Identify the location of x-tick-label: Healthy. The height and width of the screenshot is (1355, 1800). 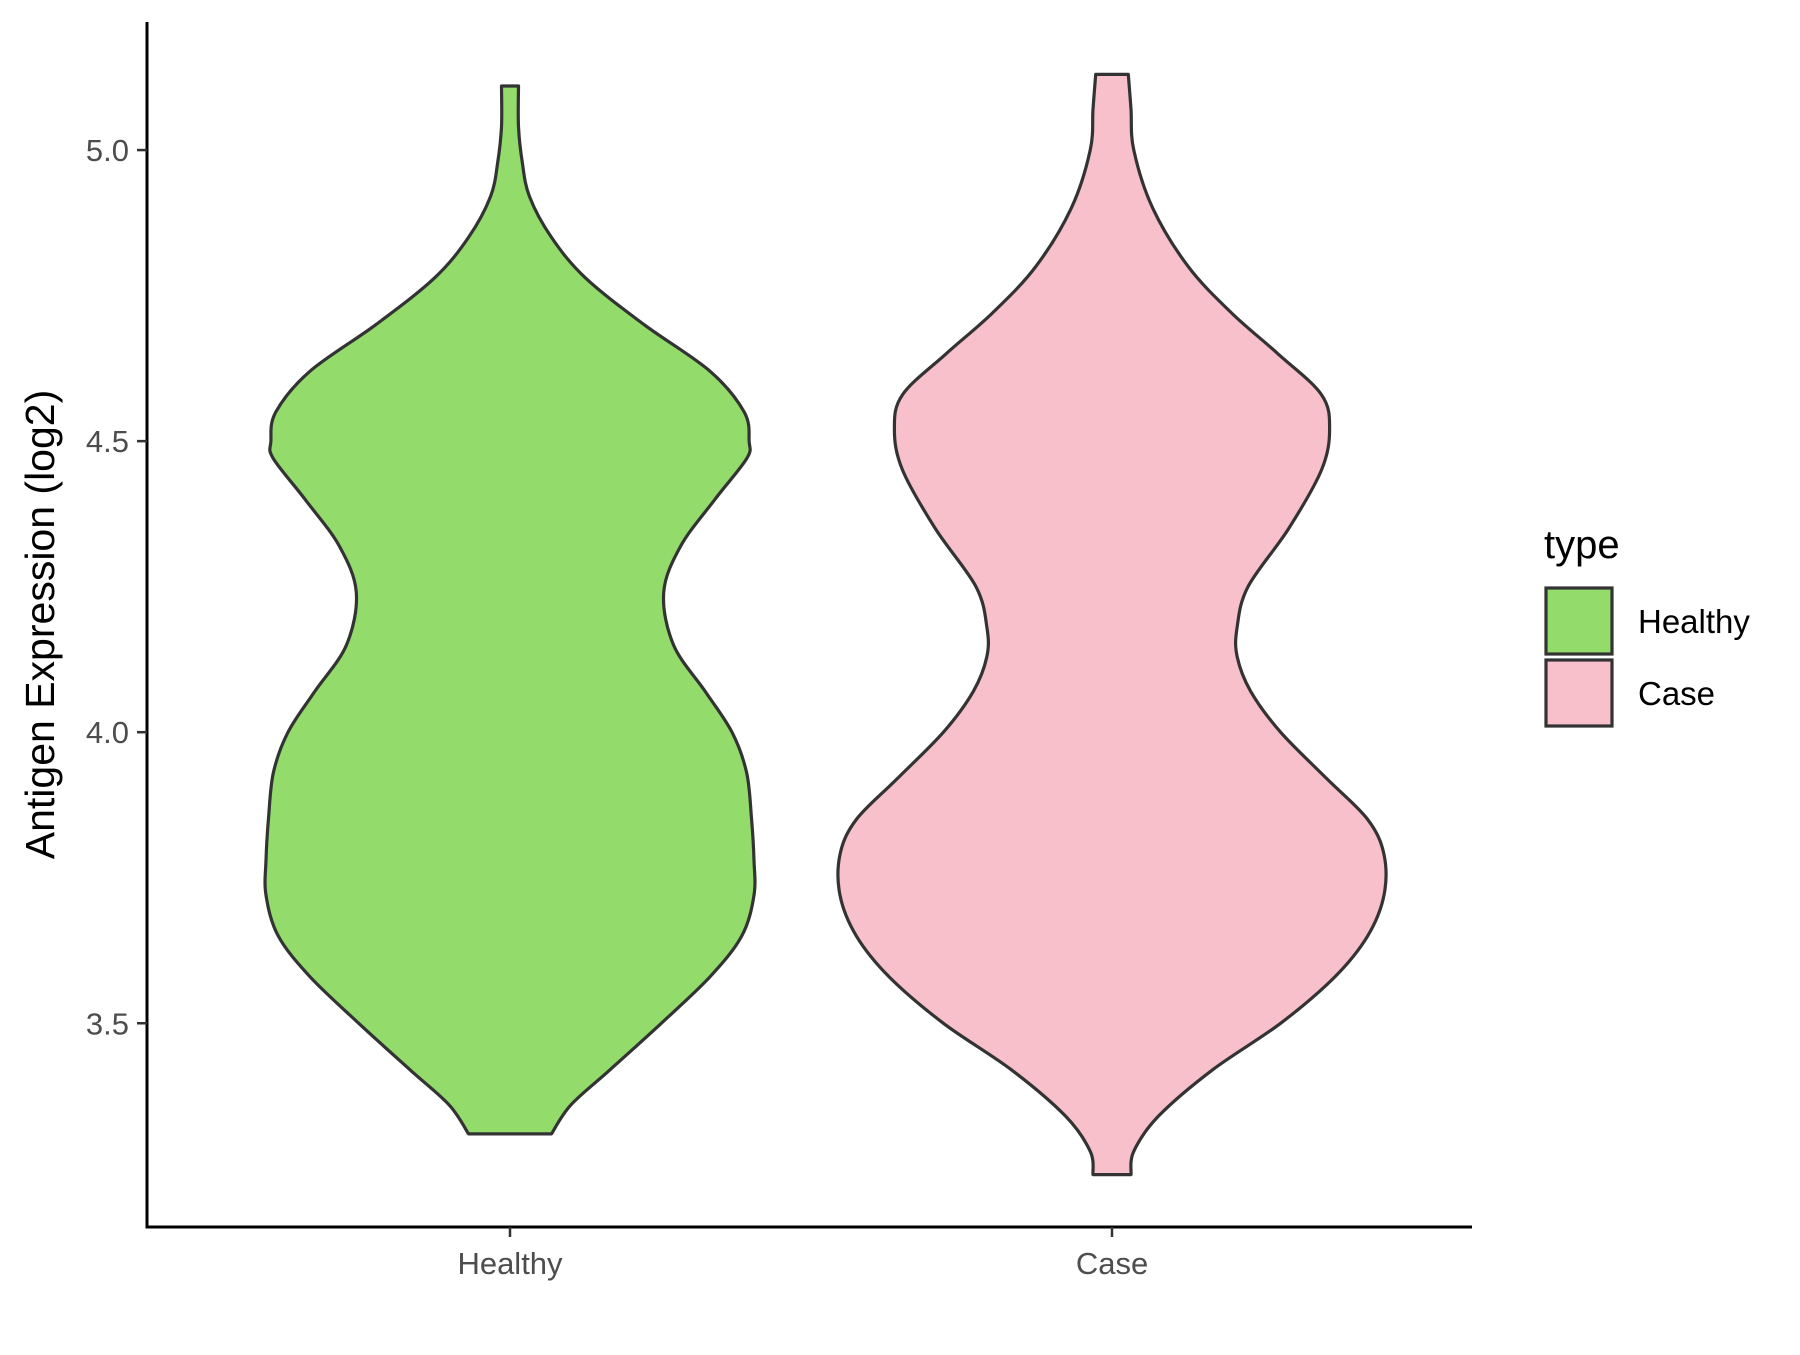
(510, 1263).